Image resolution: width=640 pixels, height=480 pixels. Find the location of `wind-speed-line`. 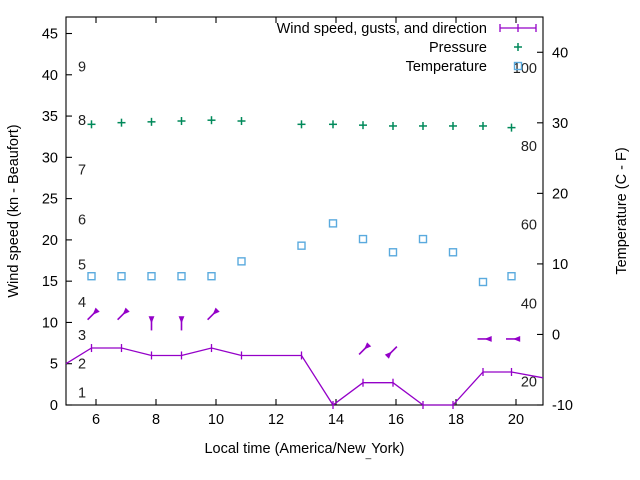

wind-speed-line is located at coordinates (304, 376).